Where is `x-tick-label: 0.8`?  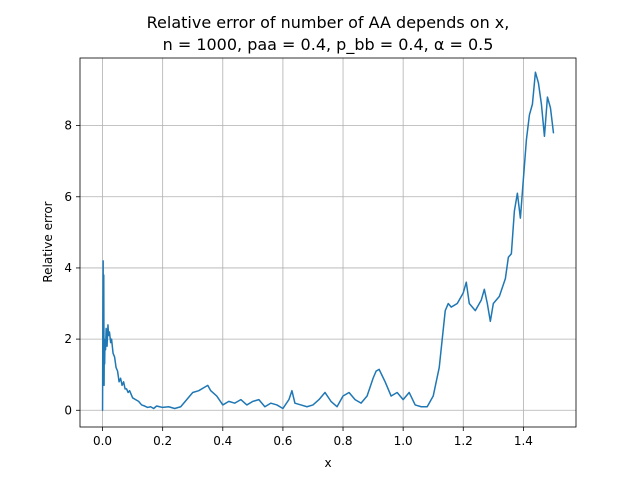
x-tick-label: 0.8 is located at coordinates (342, 441).